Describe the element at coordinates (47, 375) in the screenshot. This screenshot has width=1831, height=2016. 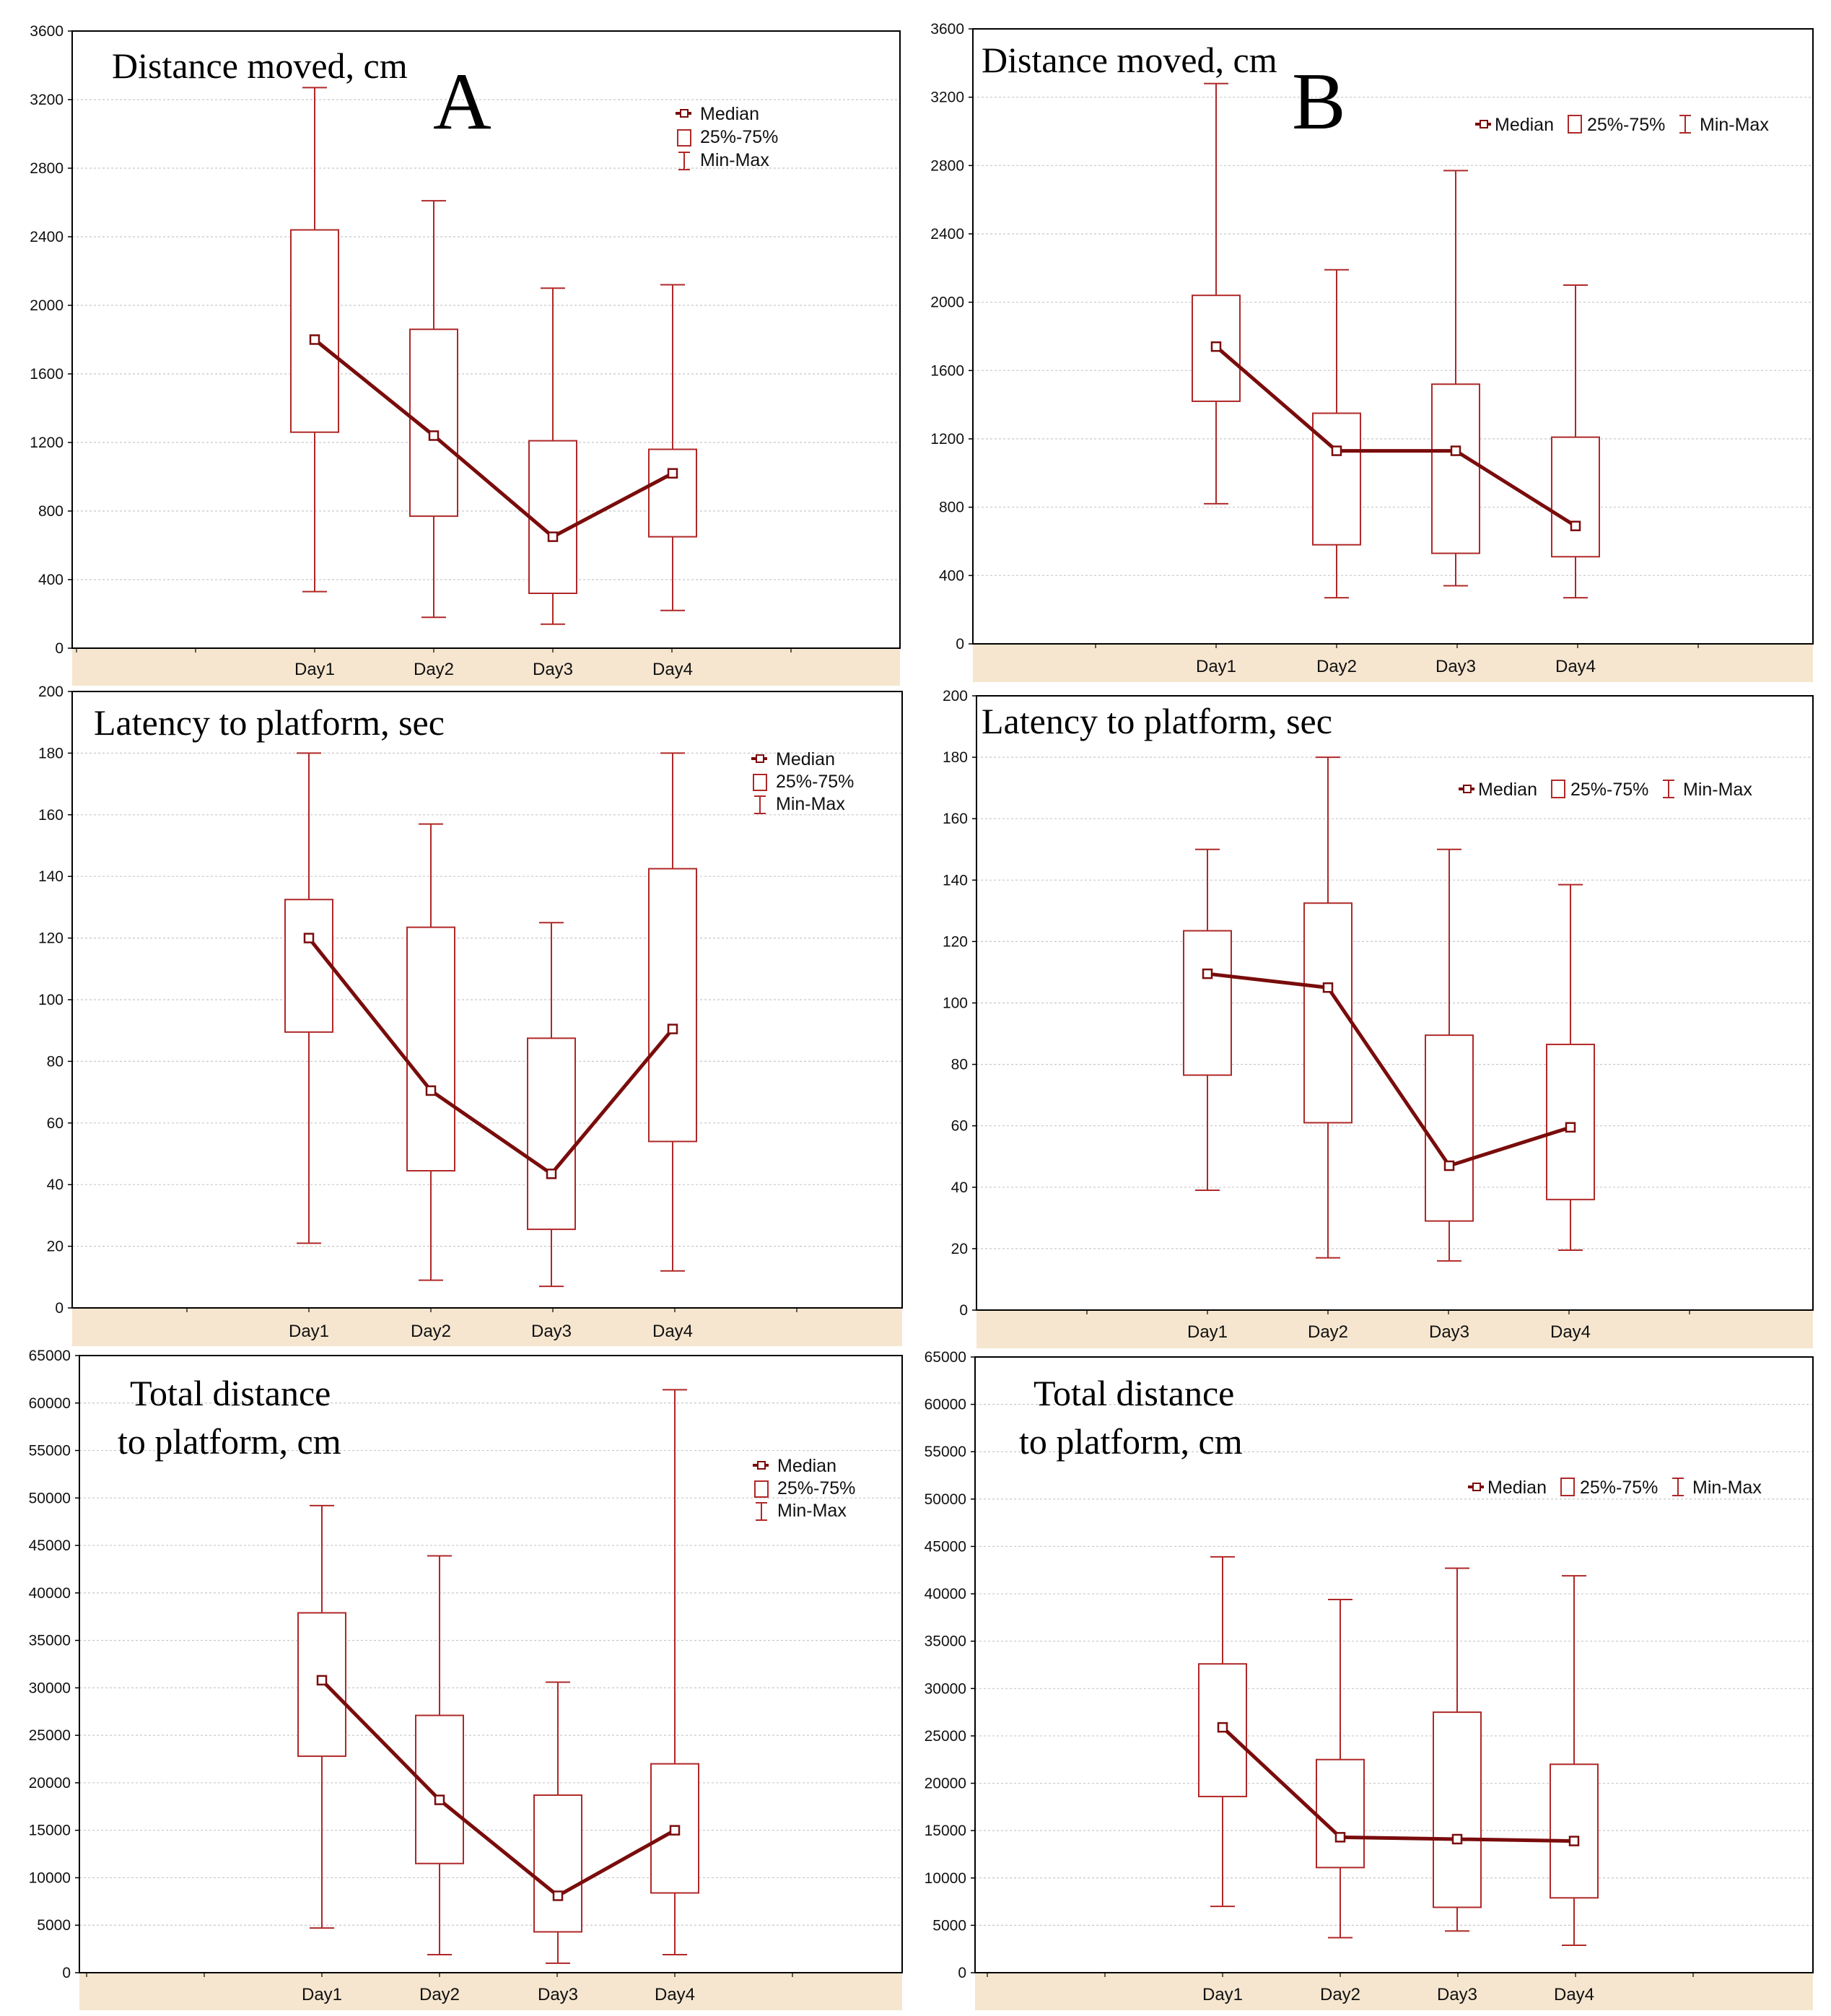
I see `y-tick-label: 1600` at that location.